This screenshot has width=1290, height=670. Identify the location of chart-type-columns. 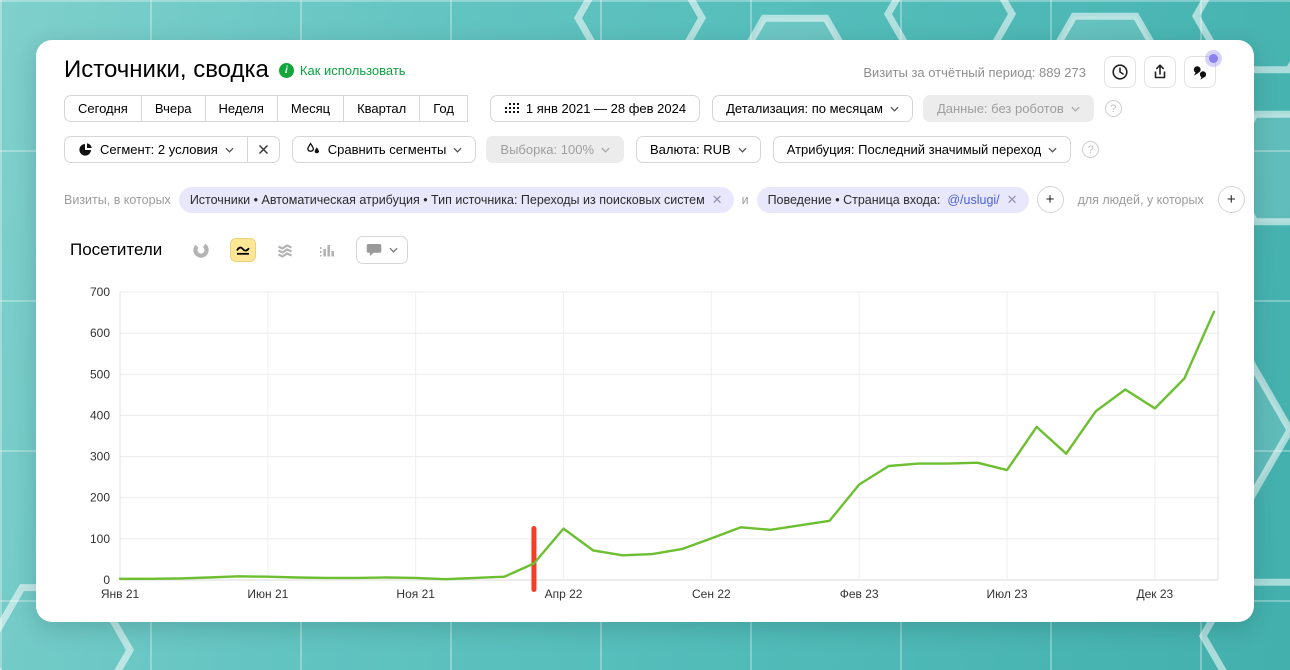
(327, 250).